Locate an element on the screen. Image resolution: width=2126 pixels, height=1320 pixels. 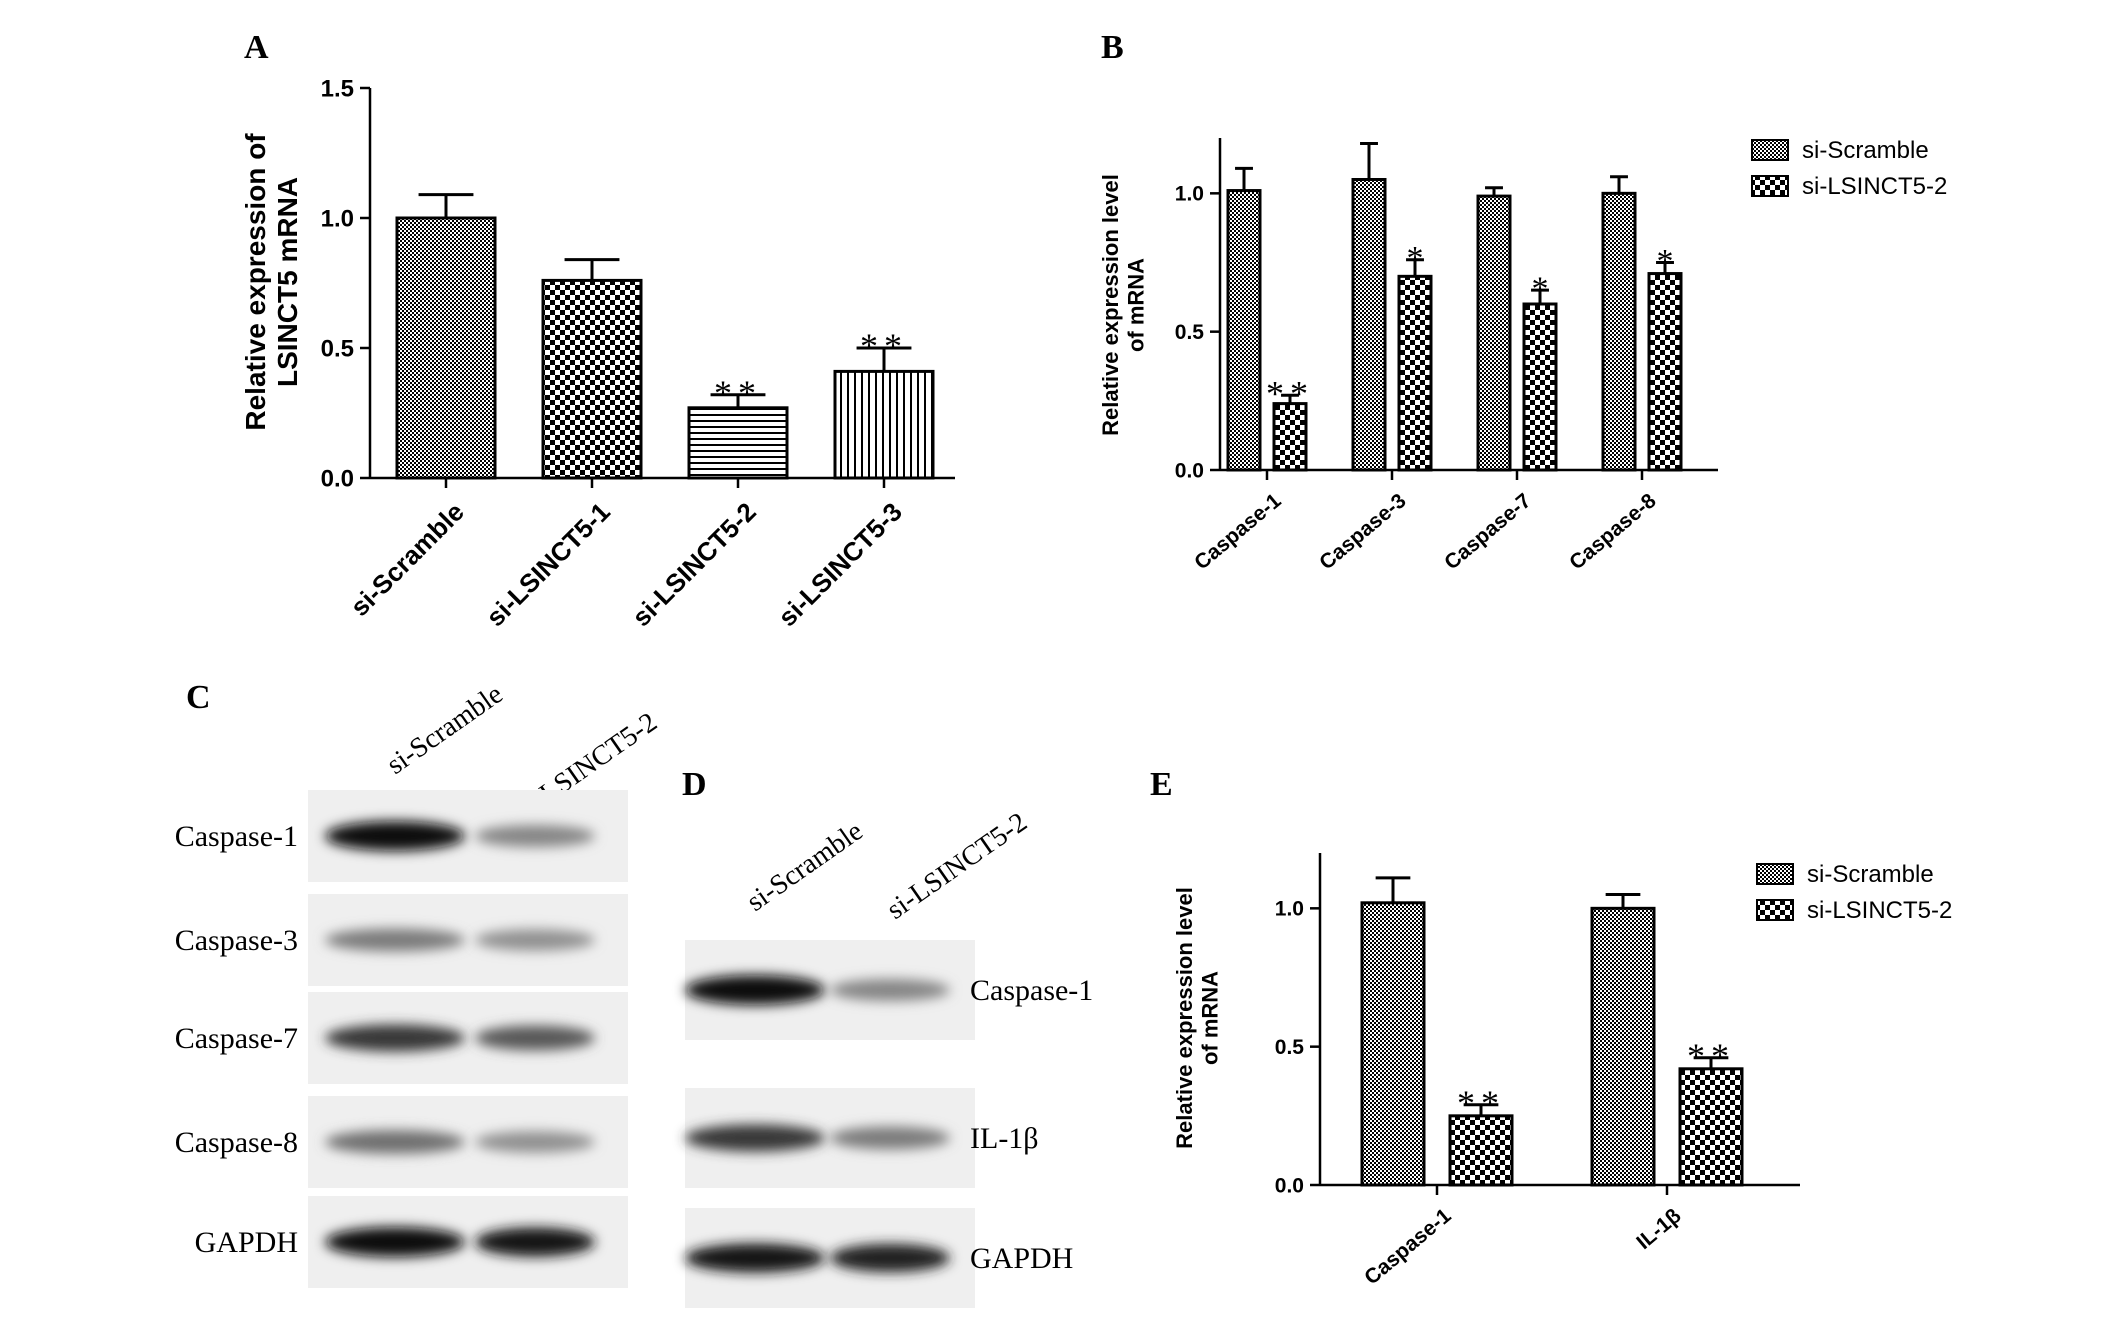
chart-a-y-axis-label: Relative expression ofLSINCT5 mRNA is located at coordinates (271, 282).